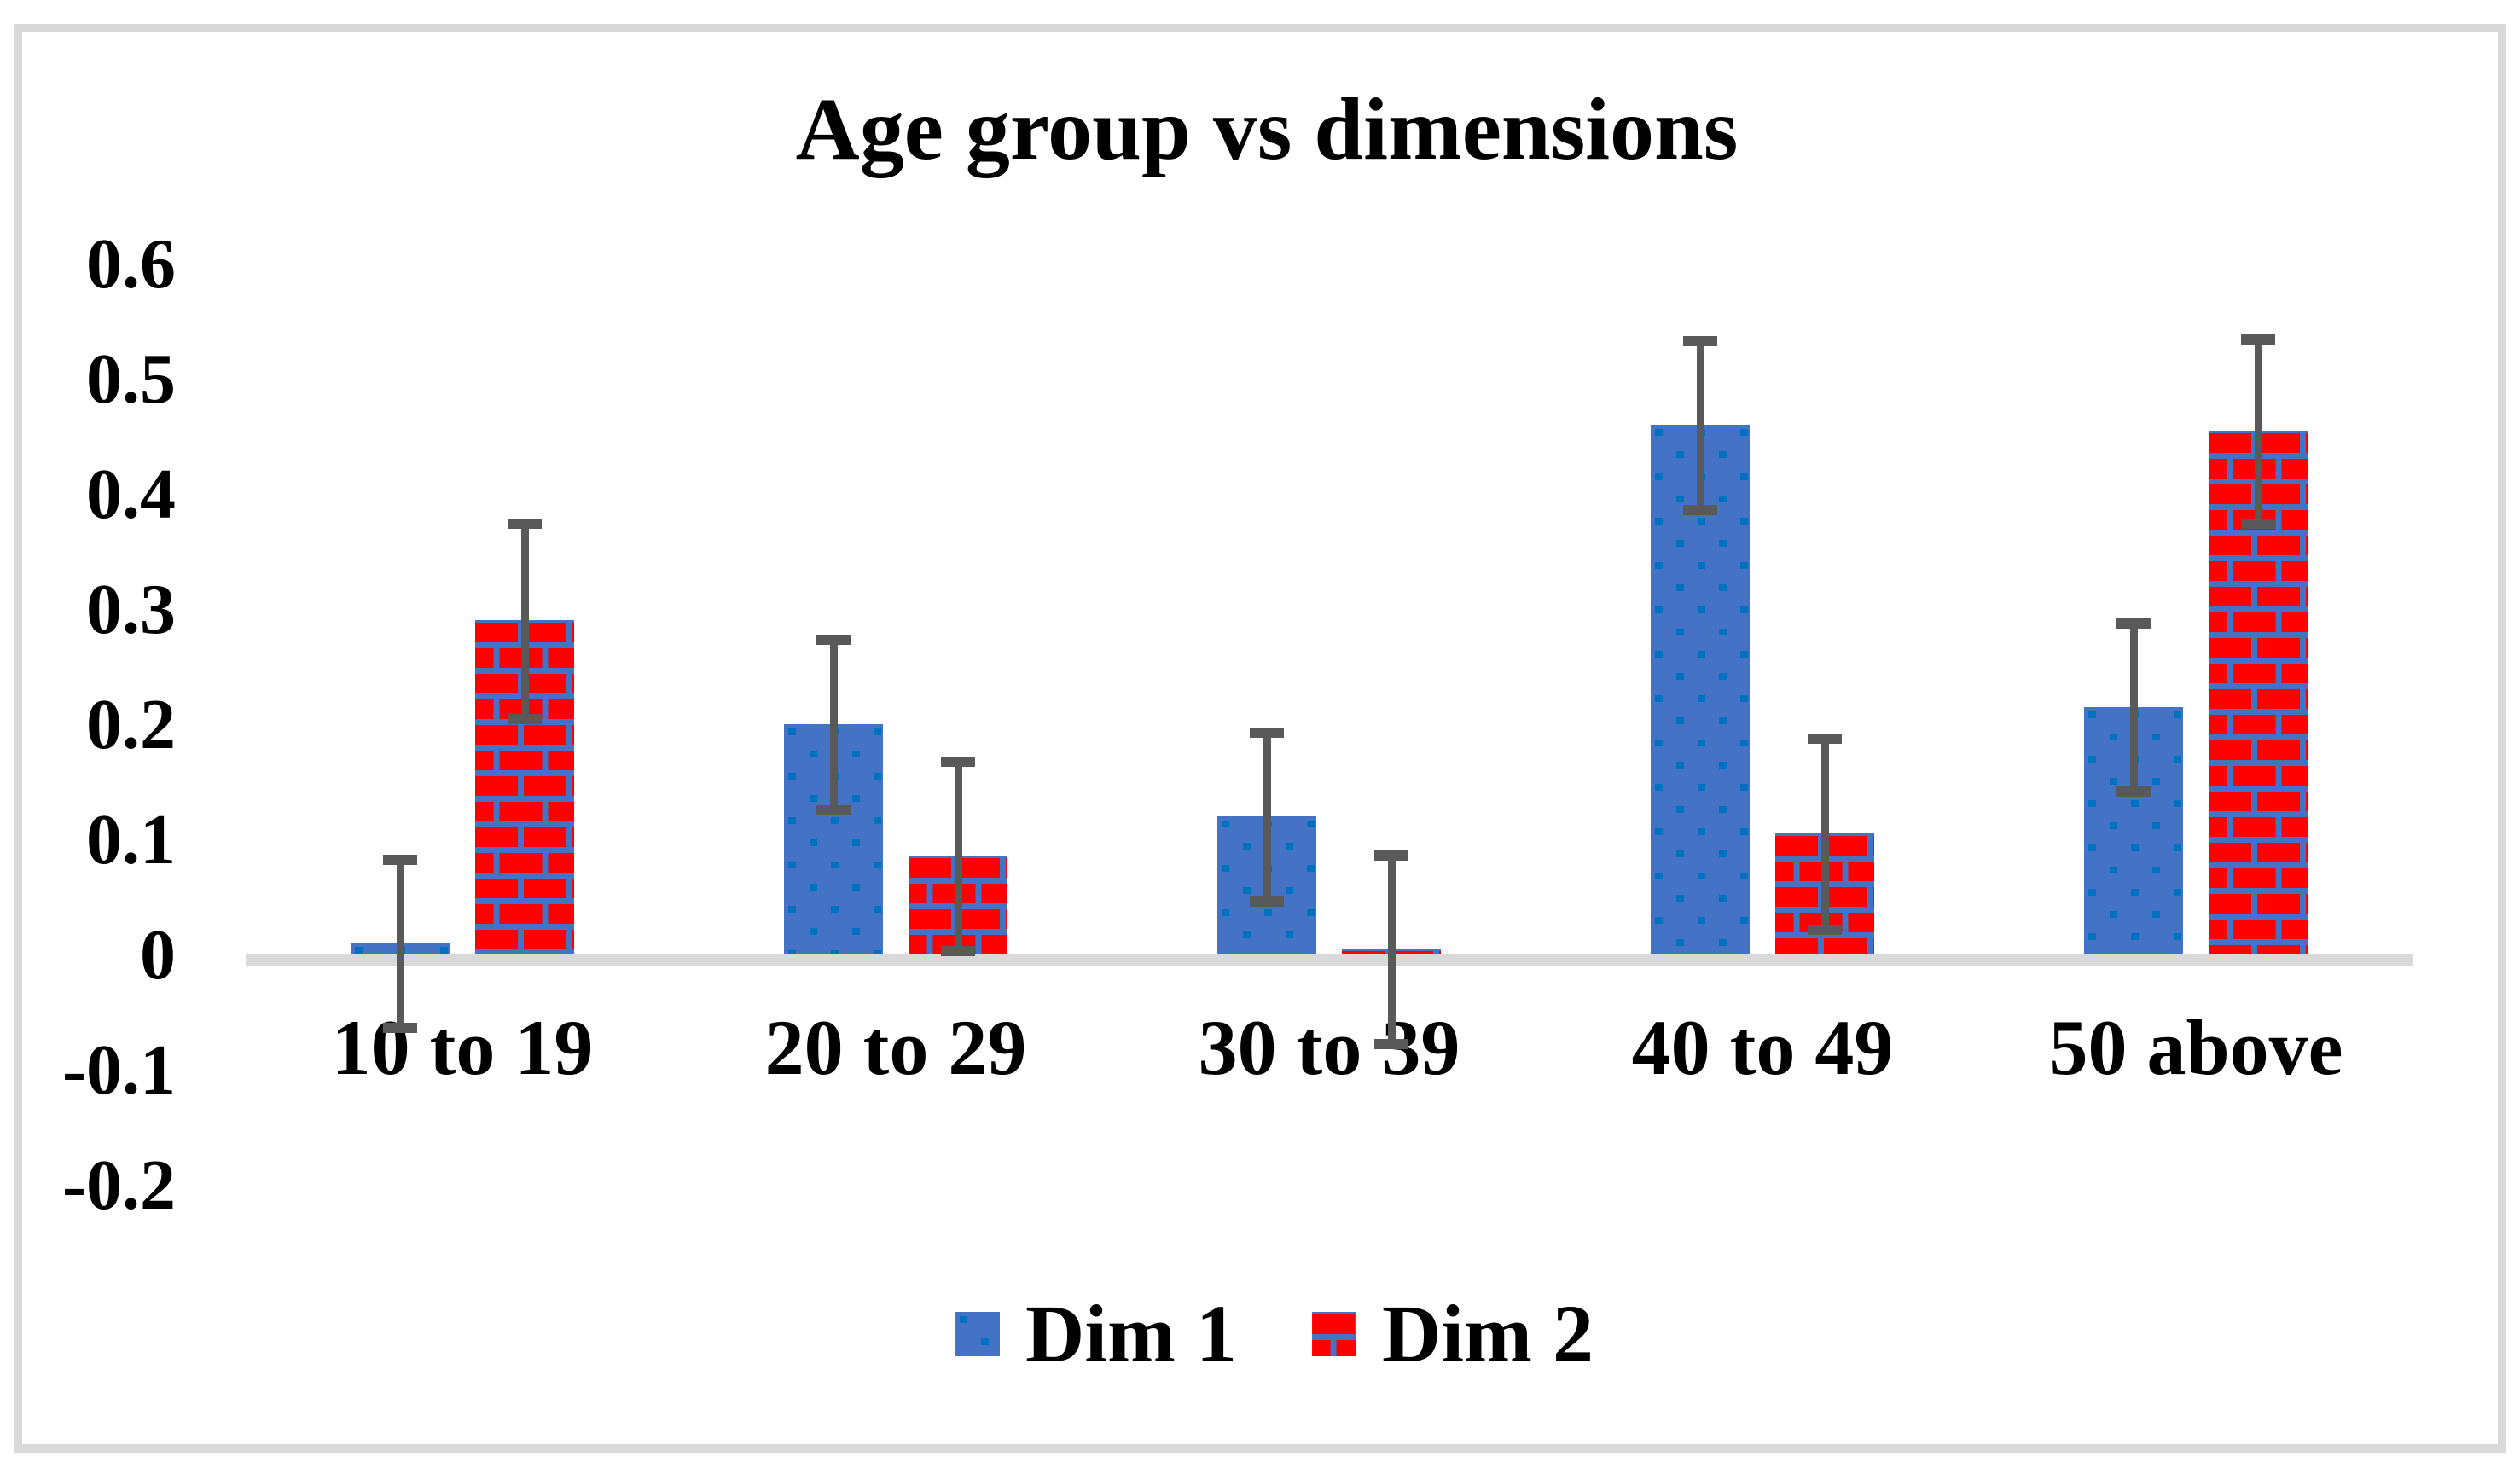 The width and height of the screenshot is (2520, 1468). Describe the element at coordinates (2133, 624) in the screenshot. I see `error-bar-dim-1-50-above-cap-top` at that location.